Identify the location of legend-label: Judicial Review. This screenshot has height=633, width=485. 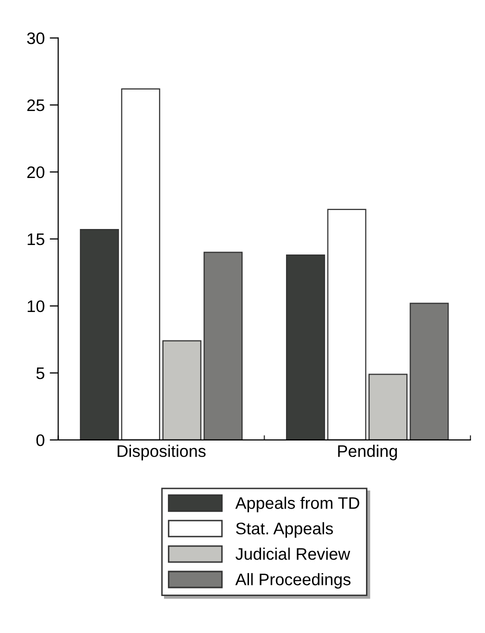
(293, 554).